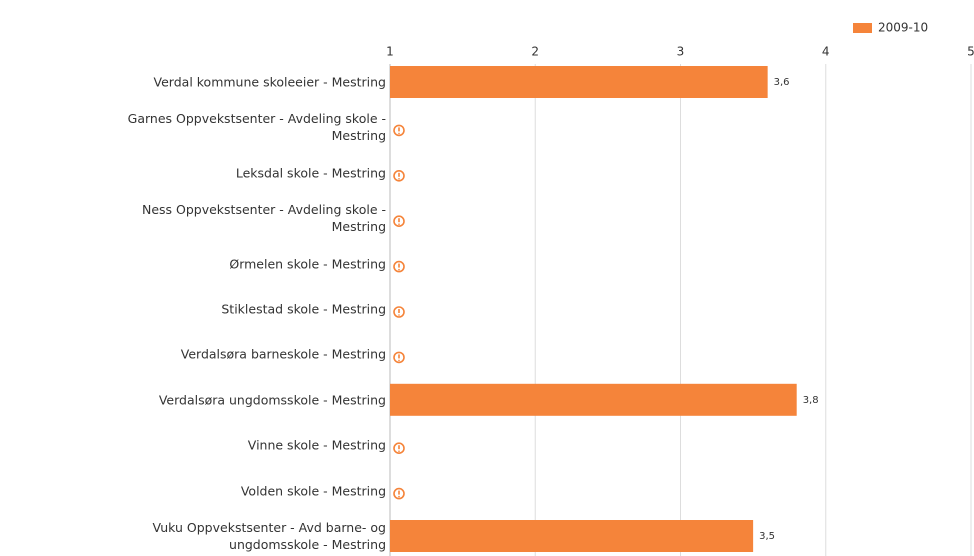 The image size is (974, 556). I want to click on x-tick-label: 5, so click(970, 52).